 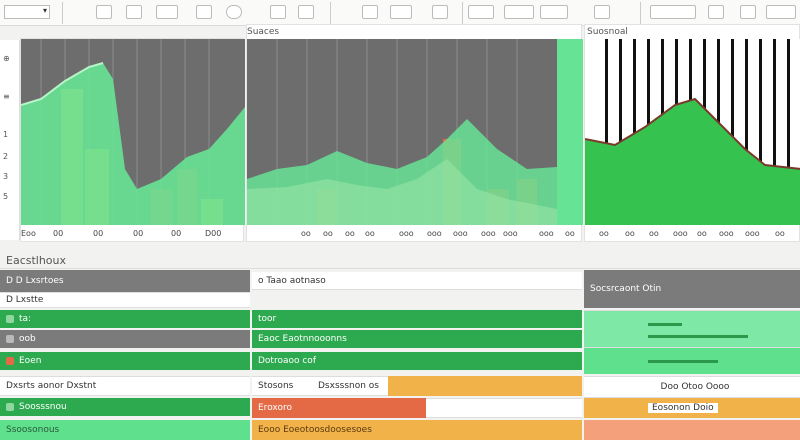 I want to click on list-item-label: Soosssnou, so click(x=43, y=407).